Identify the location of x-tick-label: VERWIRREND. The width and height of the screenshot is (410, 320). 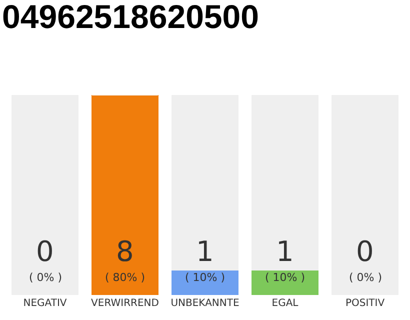
(125, 303).